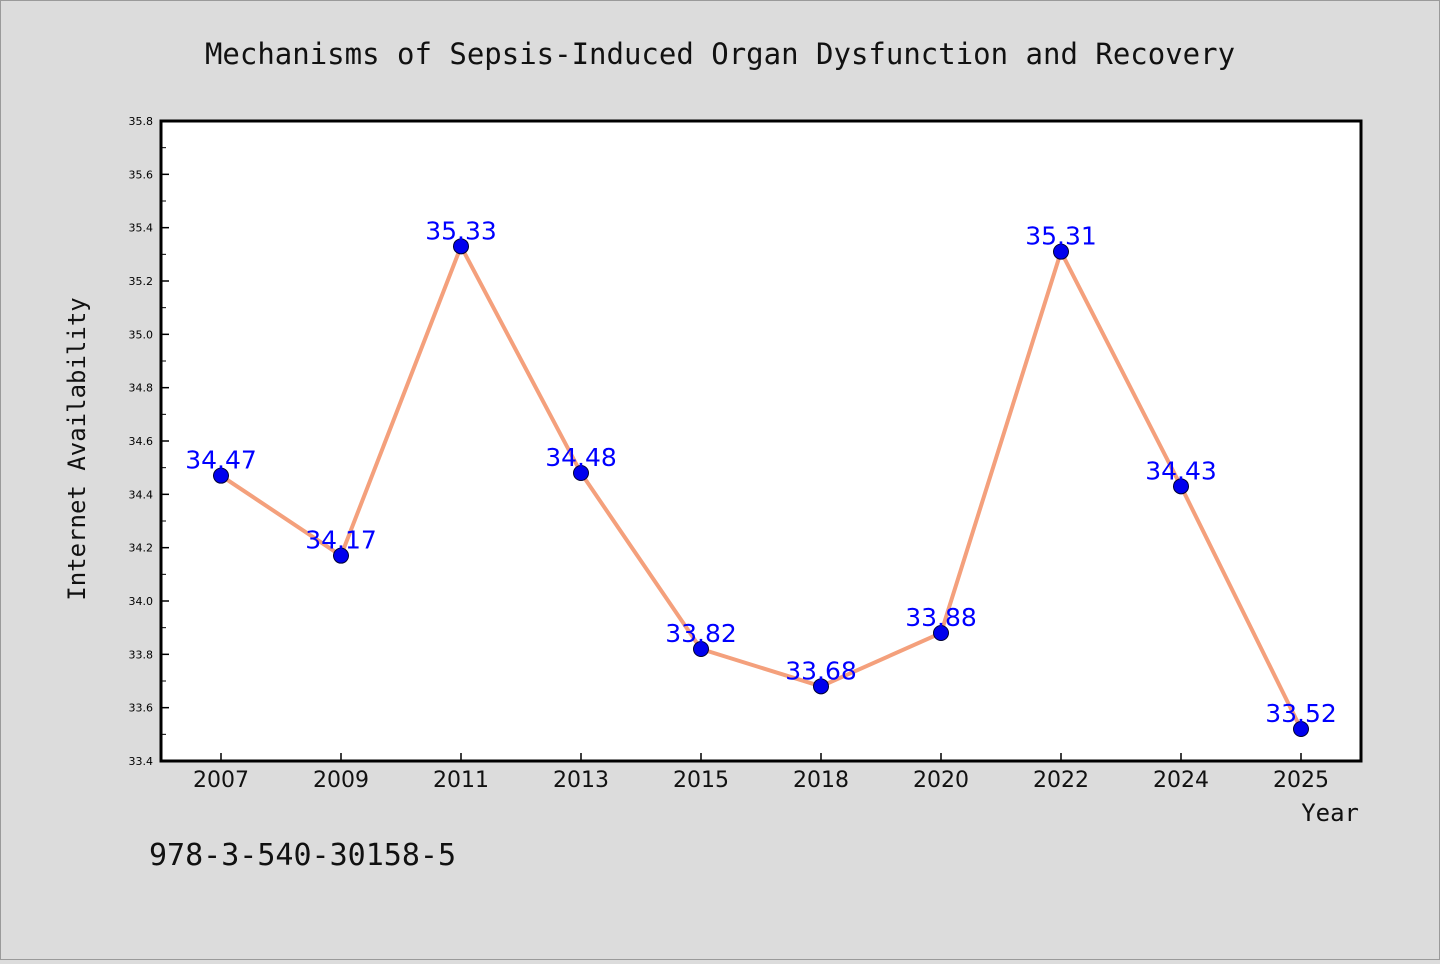 The width and height of the screenshot is (1440, 964). I want to click on y-tick-label: 34.2, so click(141, 548).